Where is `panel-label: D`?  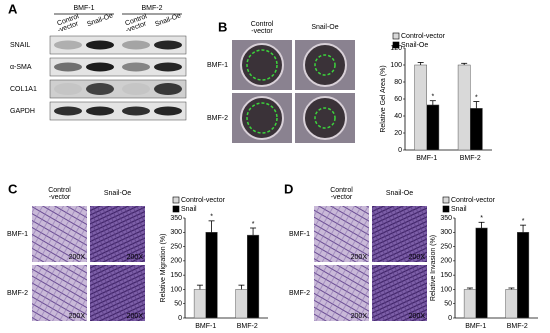
panel-label: D is located at coordinates (288, 188).